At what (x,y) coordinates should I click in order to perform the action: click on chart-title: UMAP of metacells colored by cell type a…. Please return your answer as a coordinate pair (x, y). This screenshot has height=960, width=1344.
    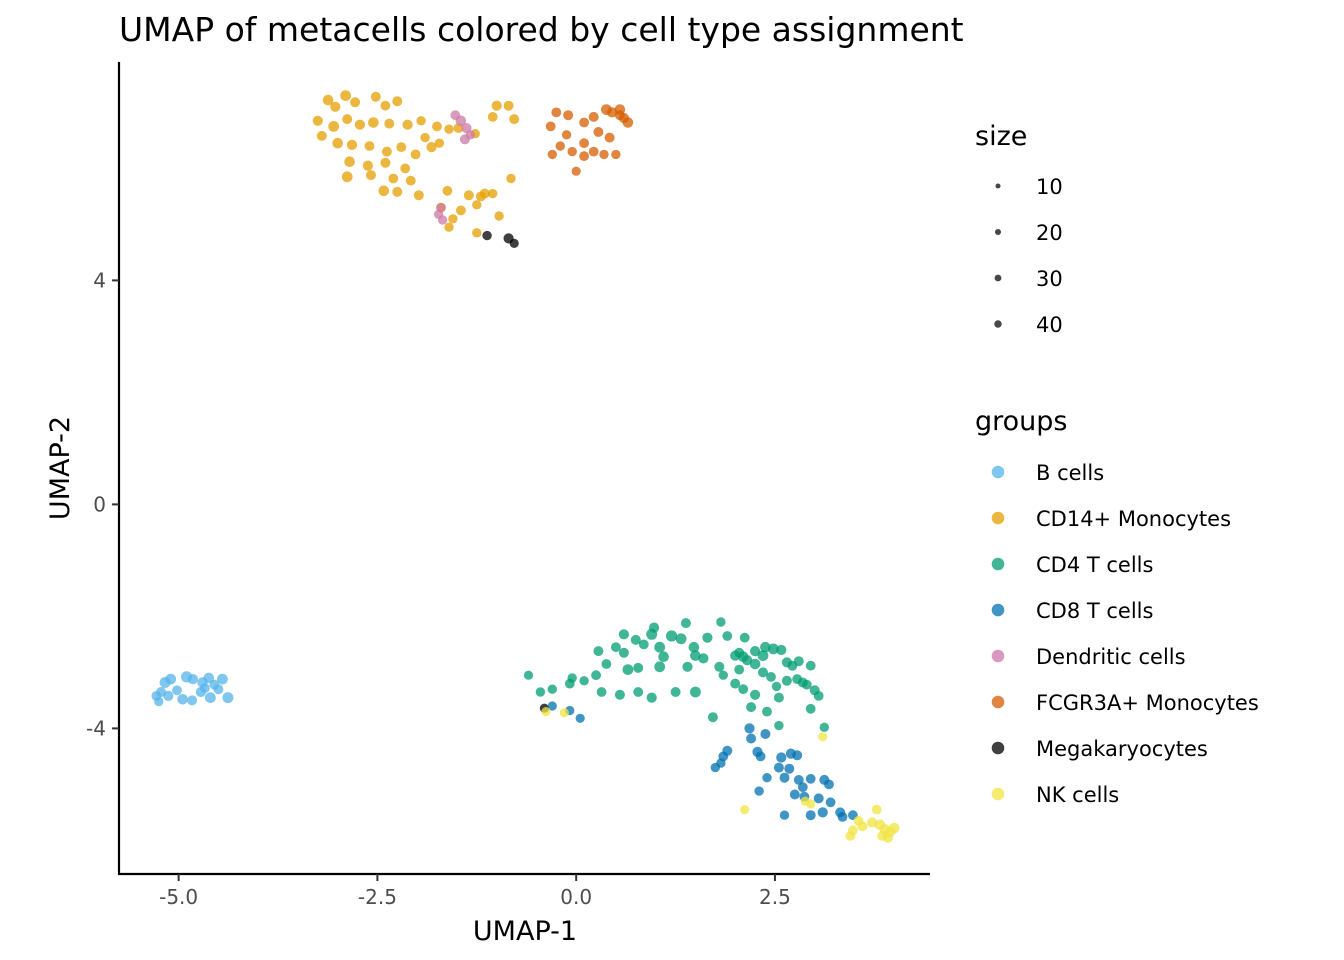
    Looking at the image, I should click on (541, 29).